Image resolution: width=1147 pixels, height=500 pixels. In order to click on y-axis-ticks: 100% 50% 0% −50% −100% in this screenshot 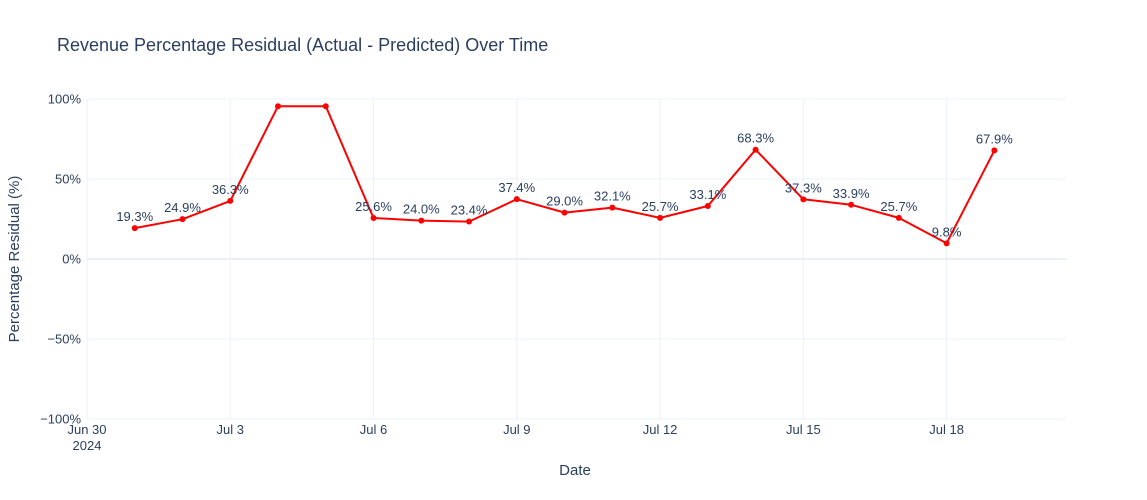, I will do `click(60, 259)`.